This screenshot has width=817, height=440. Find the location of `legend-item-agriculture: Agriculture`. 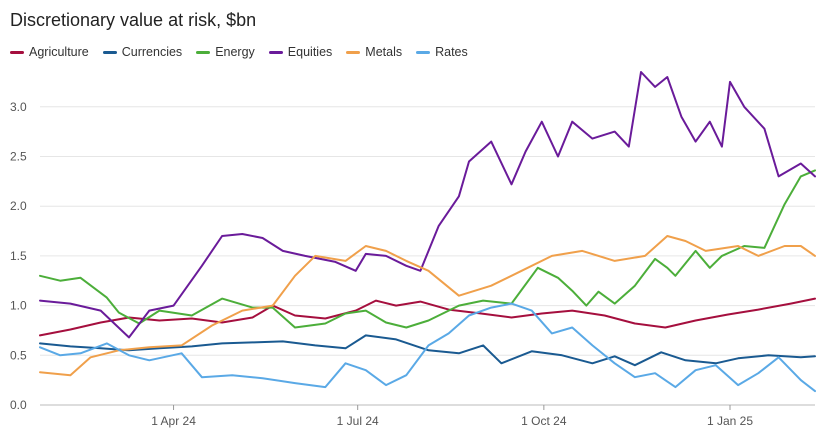

legend-item-agriculture: Agriculture is located at coordinates (49, 52).